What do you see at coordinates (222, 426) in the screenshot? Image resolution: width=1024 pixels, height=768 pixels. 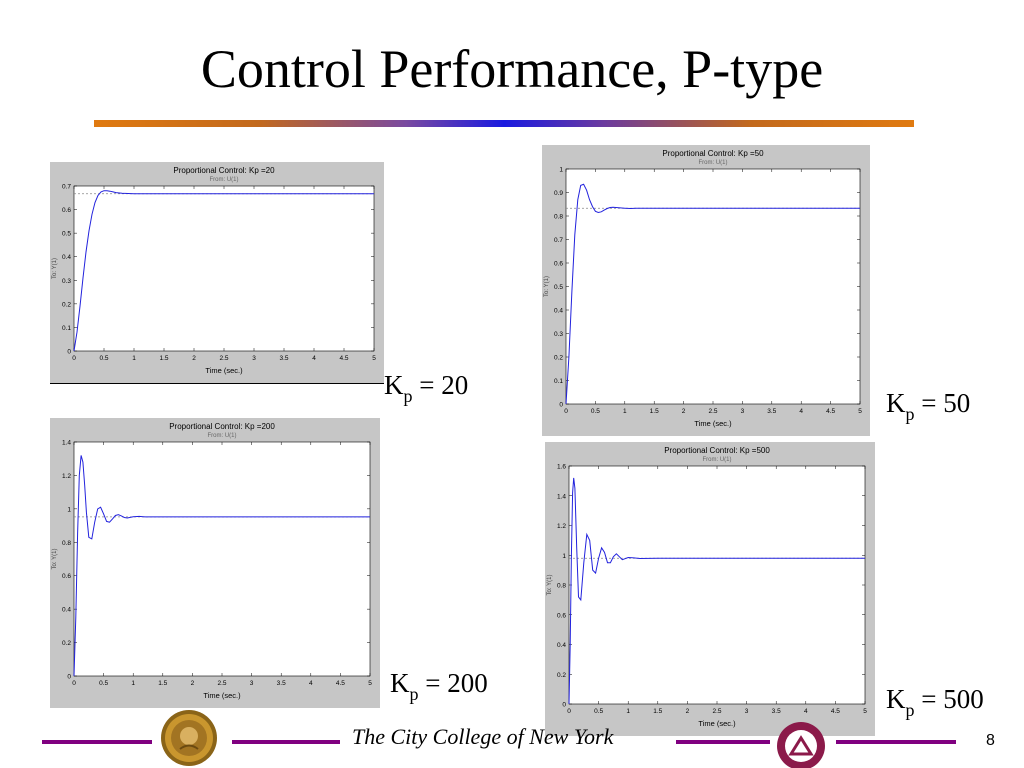 I see `chart-title: Proportional Control: Kp =200` at bounding box center [222, 426].